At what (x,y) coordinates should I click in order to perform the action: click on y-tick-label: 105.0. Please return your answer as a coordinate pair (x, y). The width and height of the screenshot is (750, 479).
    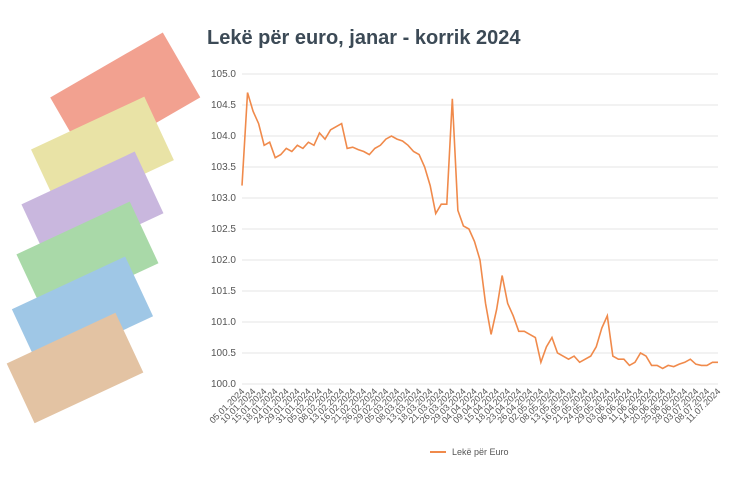
    Looking at the image, I should click on (223, 74).